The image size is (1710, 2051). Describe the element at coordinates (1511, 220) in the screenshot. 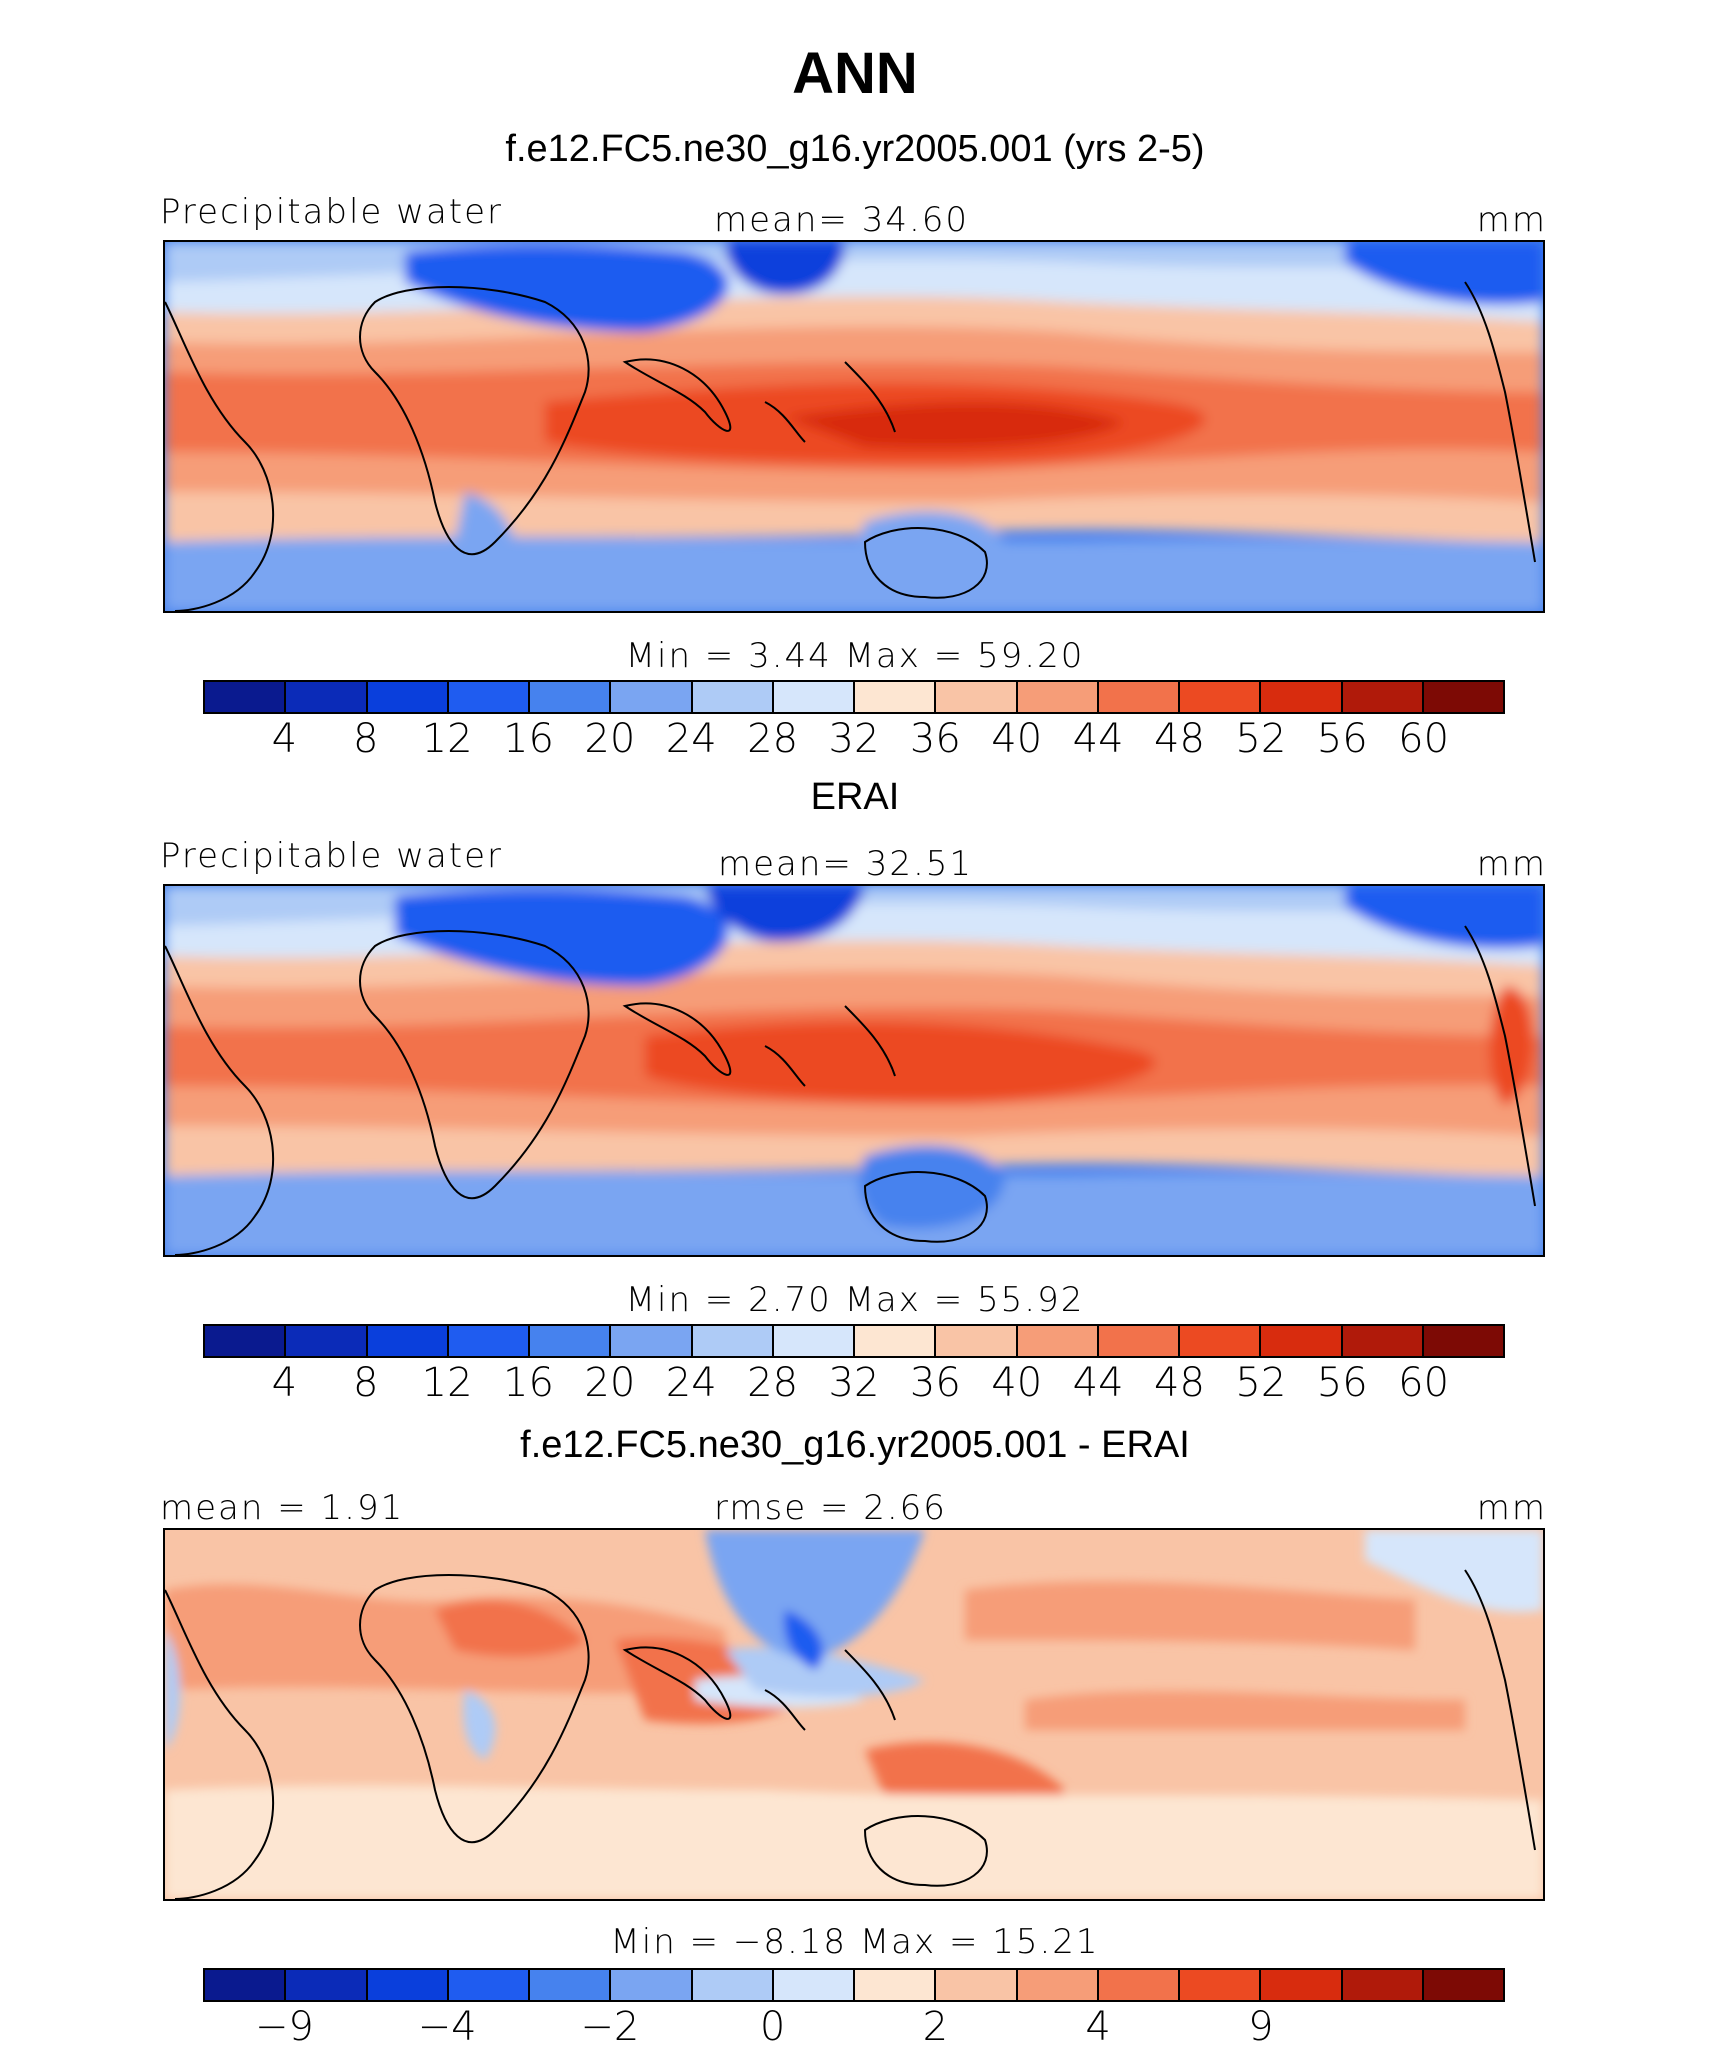

I see `panel1-units: mm` at that location.